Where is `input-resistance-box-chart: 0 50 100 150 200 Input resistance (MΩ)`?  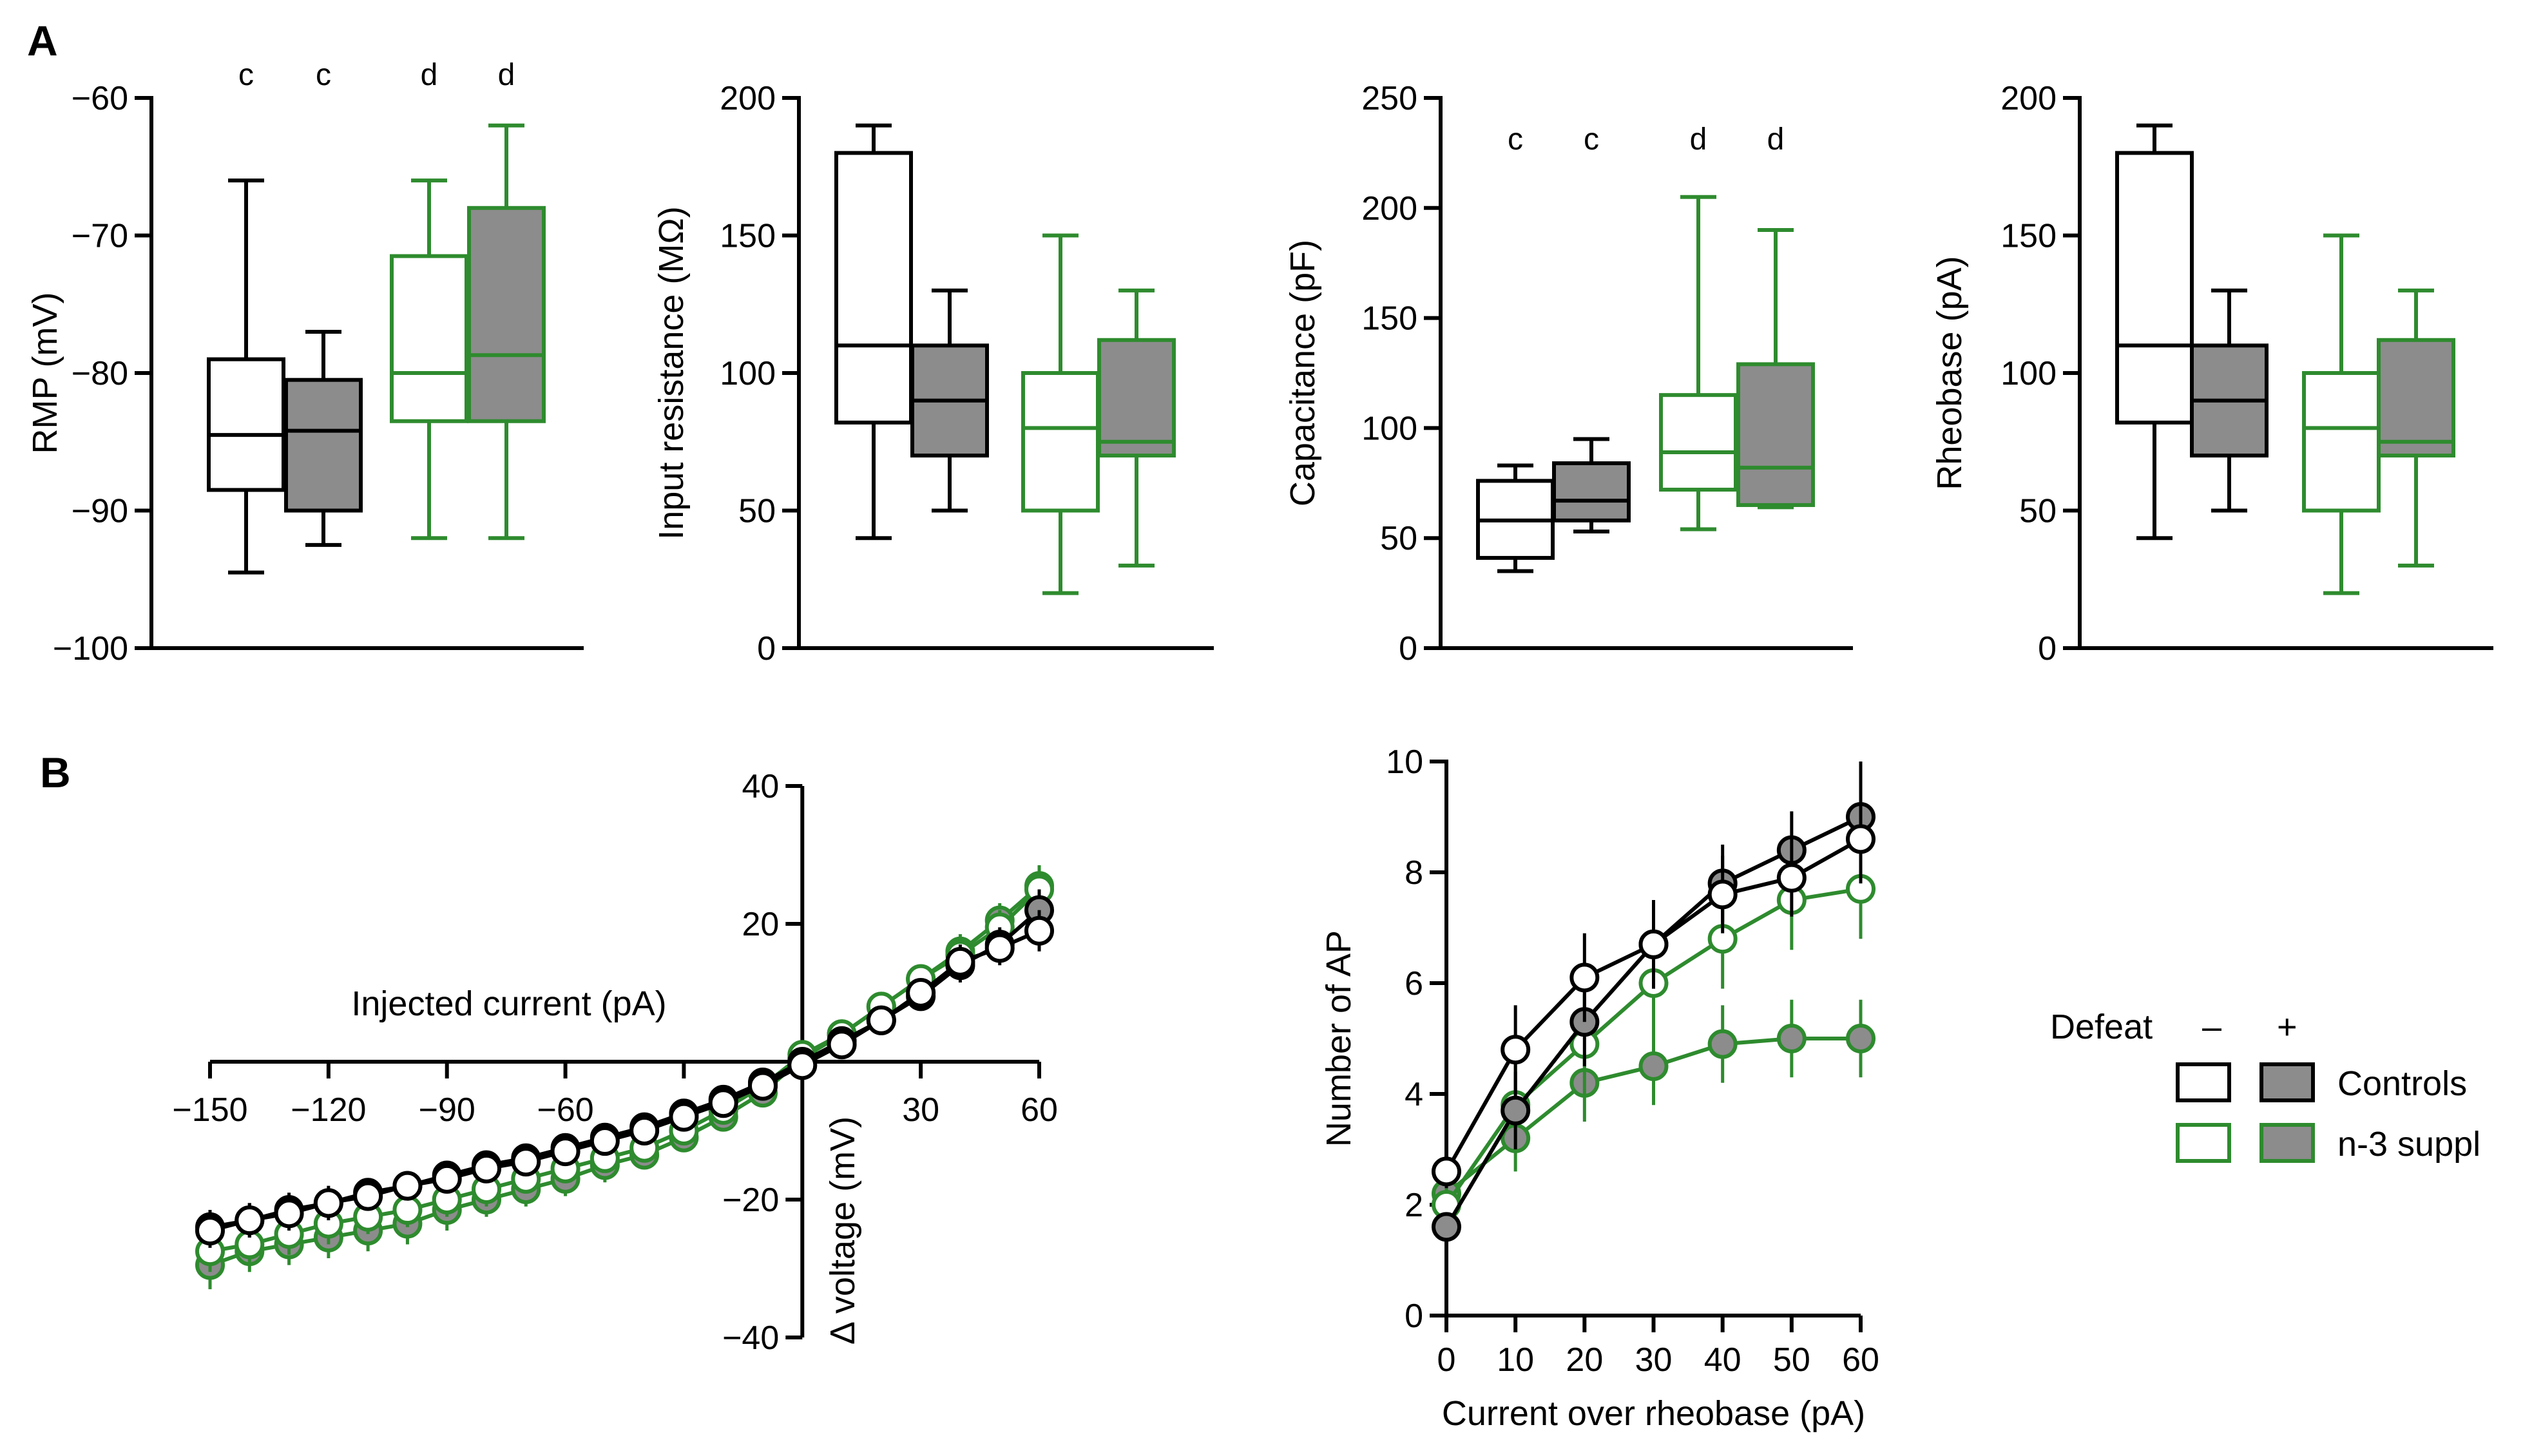
input-resistance-box-chart: 0 50 100 150 200 Input resistance (MΩ) is located at coordinates (933, 374).